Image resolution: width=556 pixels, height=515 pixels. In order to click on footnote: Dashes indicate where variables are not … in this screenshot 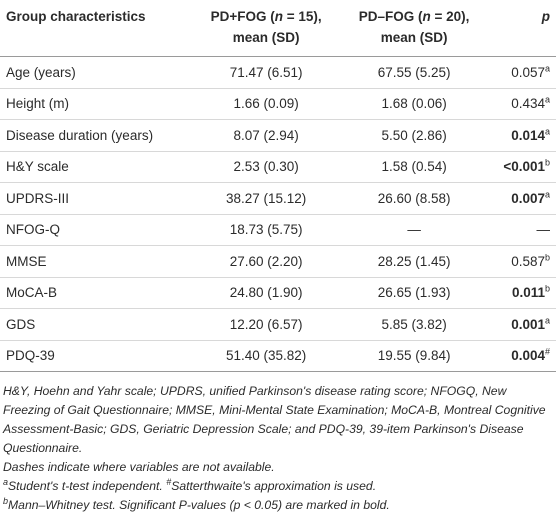, I will do `click(278, 467)`.